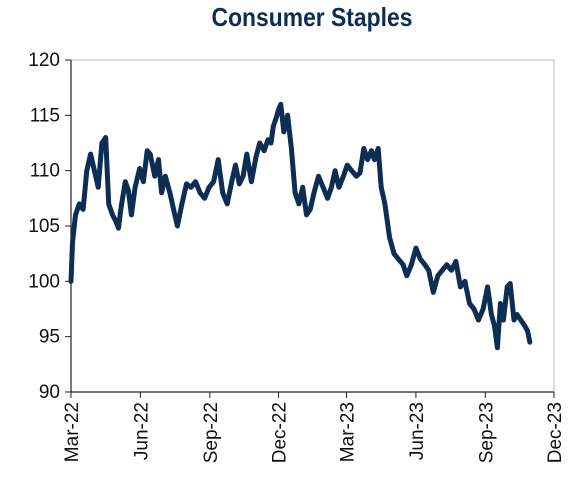  Describe the element at coordinates (486, 432) in the screenshot. I see `x-tick-label: Sep-23` at that location.